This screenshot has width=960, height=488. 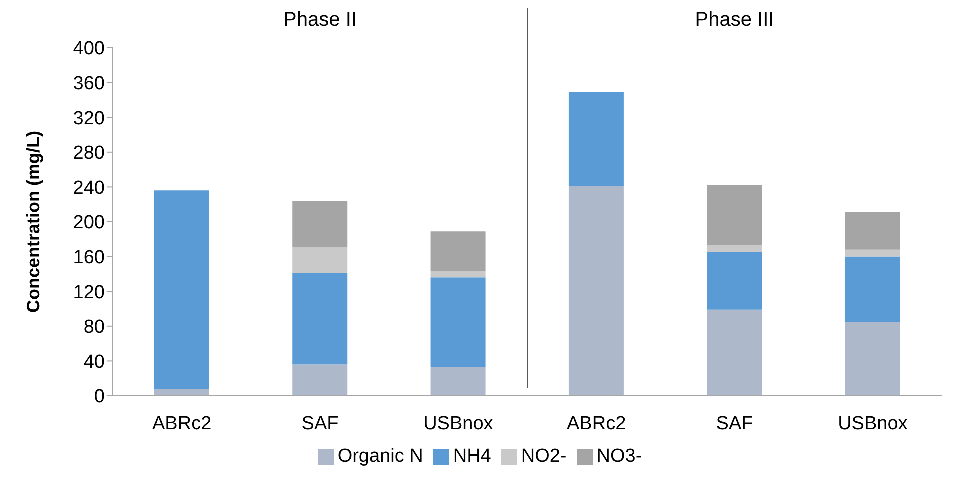 I want to click on text: Phase III, so click(x=734, y=20).